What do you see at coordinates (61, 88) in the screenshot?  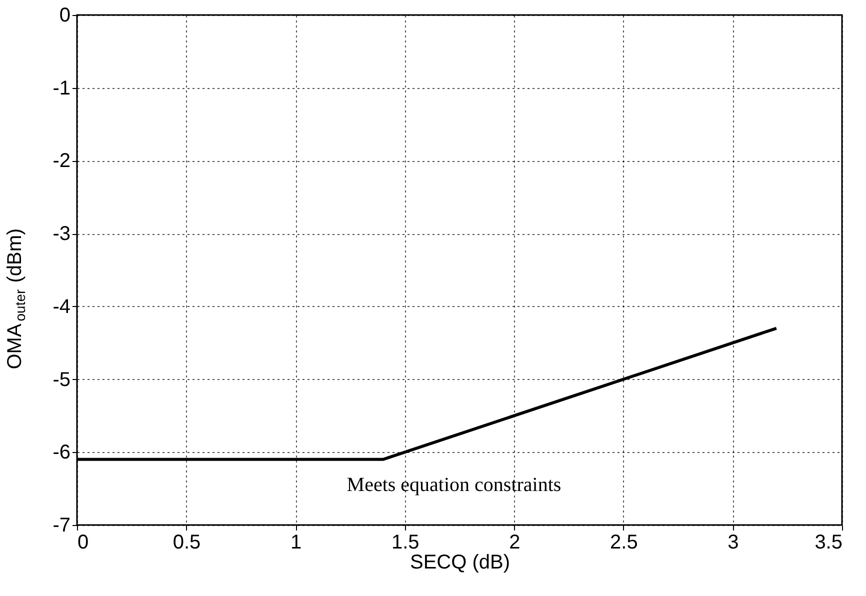 I see `y-tick-label: -1` at bounding box center [61, 88].